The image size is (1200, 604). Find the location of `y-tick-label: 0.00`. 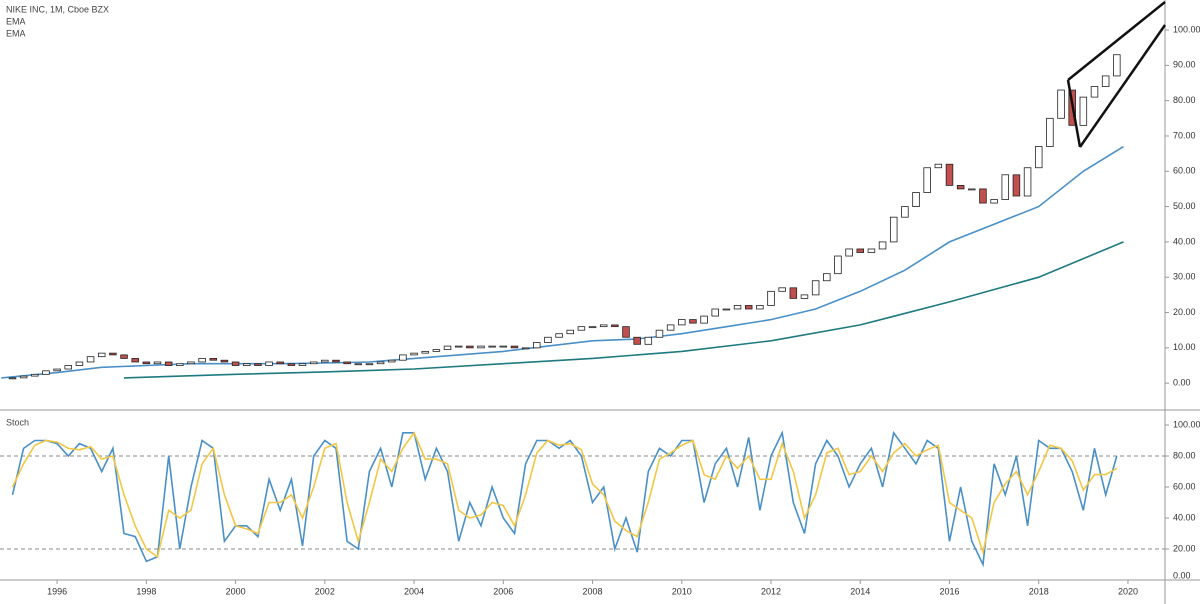

y-tick-label: 0.00 is located at coordinates (1182, 383).